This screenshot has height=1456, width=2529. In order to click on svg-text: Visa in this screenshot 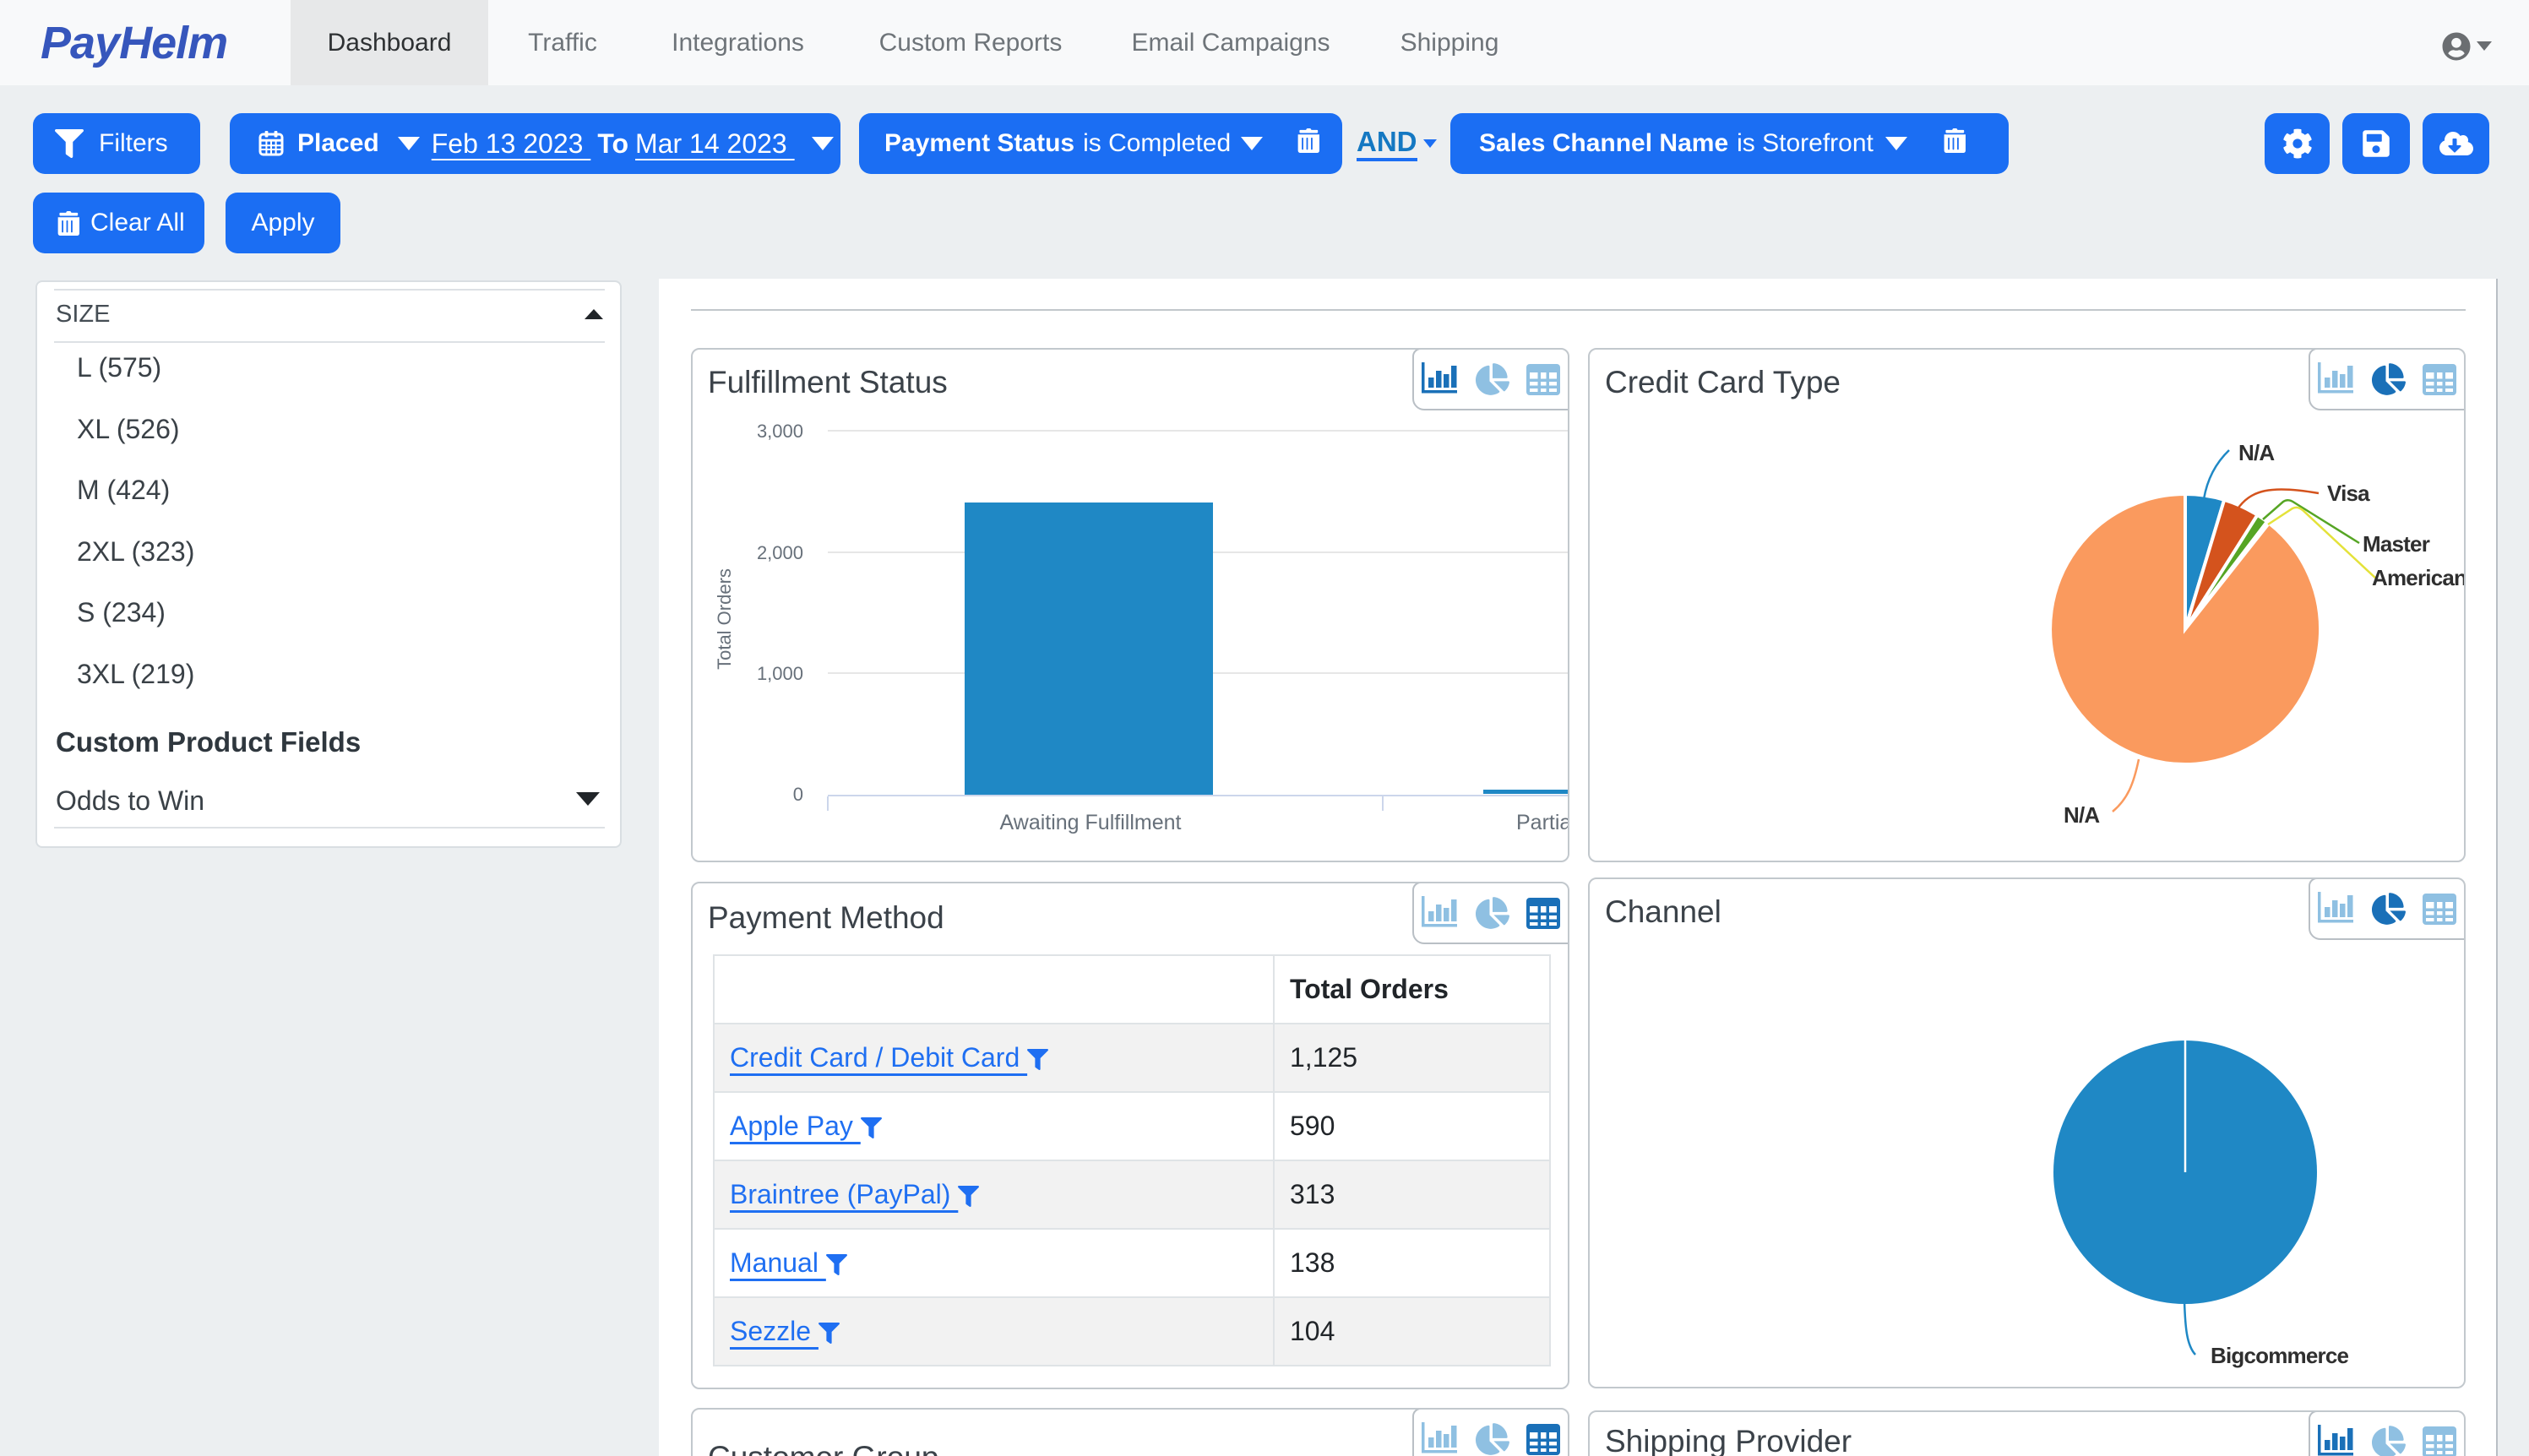, I will do `click(2348, 493)`.